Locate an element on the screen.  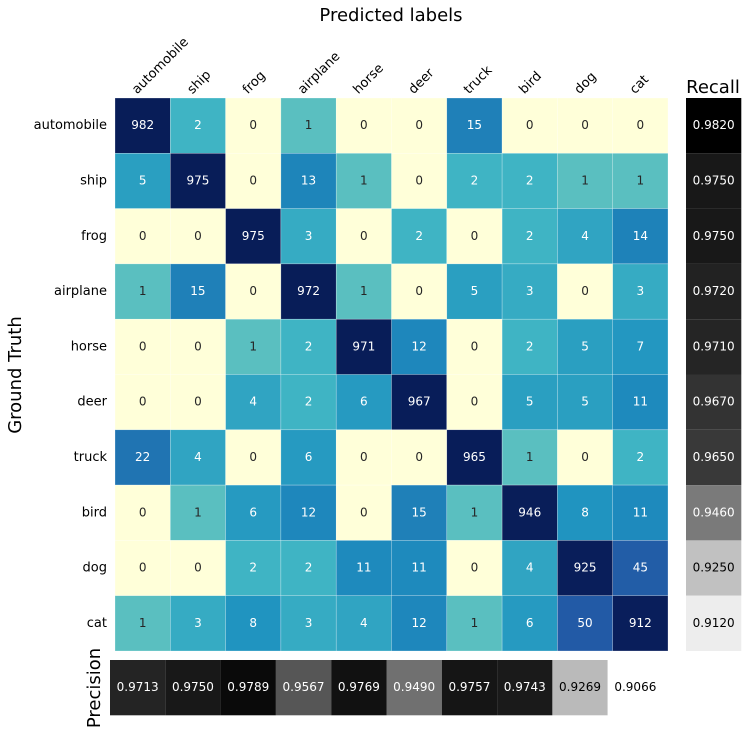
x-tick-label: automobile is located at coordinates (160, 66).